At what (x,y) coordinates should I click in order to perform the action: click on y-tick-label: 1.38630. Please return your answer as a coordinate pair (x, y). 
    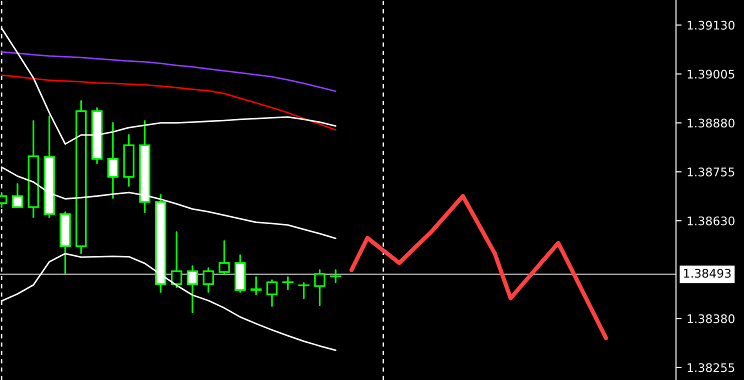
    Looking at the image, I should click on (711, 221).